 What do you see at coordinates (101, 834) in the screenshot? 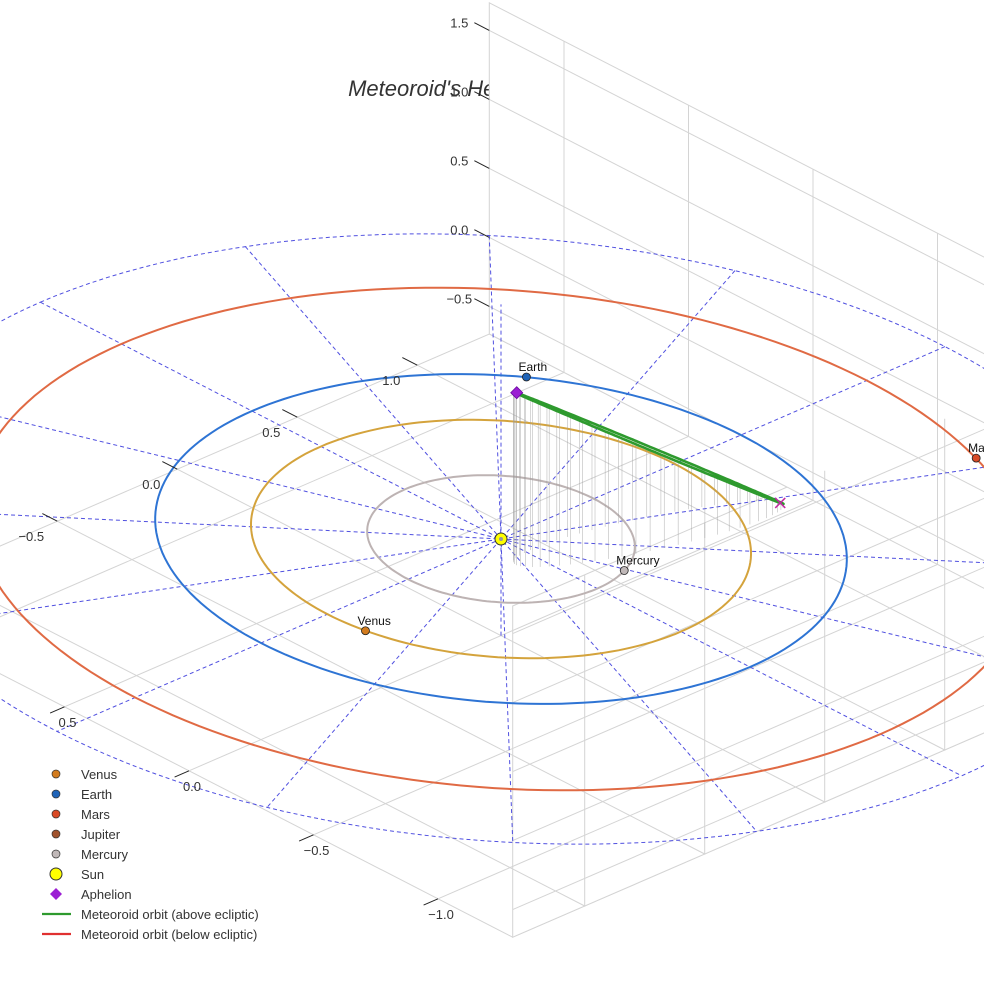
I see `legend-label-jupiter: Jupiter` at bounding box center [101, 834].